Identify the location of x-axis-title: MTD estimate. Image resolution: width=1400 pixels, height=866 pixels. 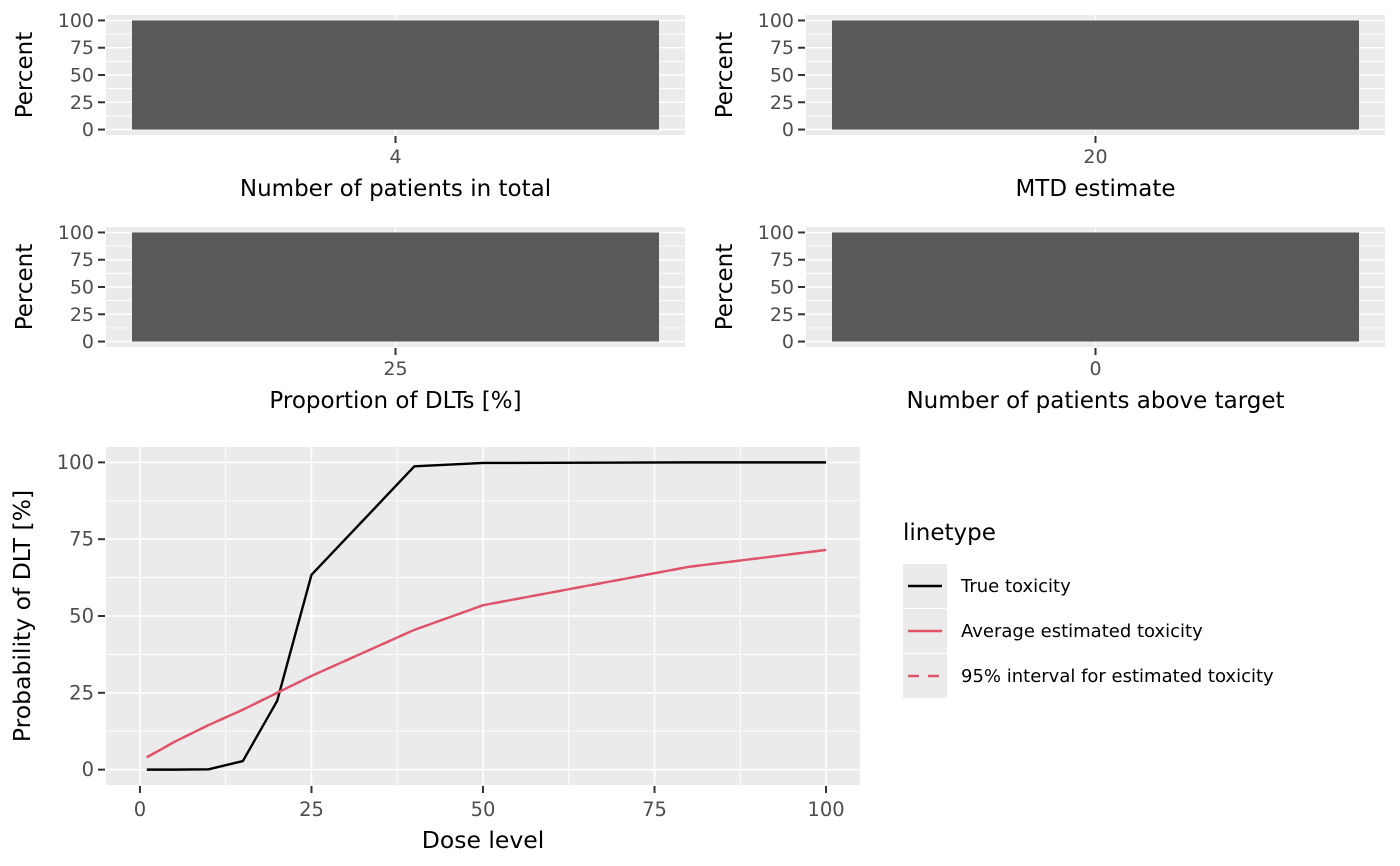
(1095, 189).